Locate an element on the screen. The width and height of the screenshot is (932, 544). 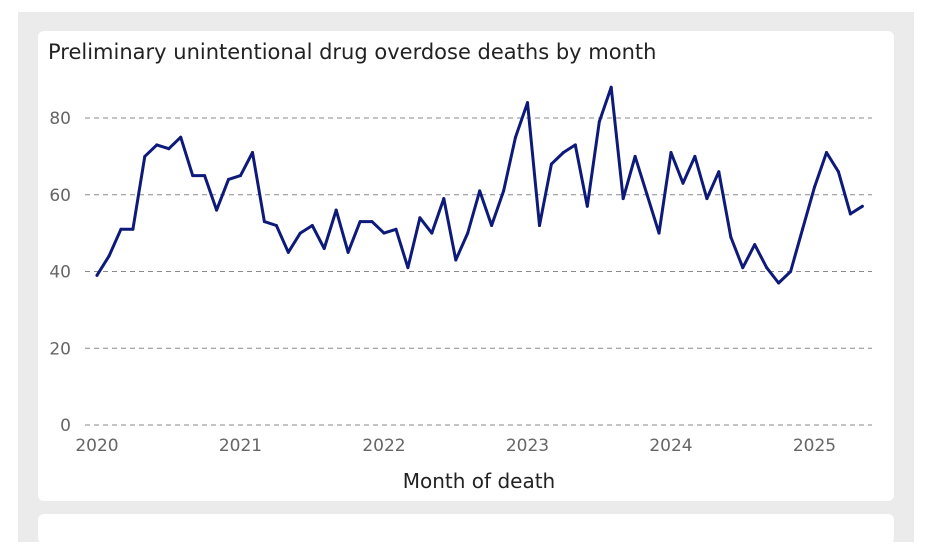
y-tick-label: 0 is located at coordinates (65, 426).